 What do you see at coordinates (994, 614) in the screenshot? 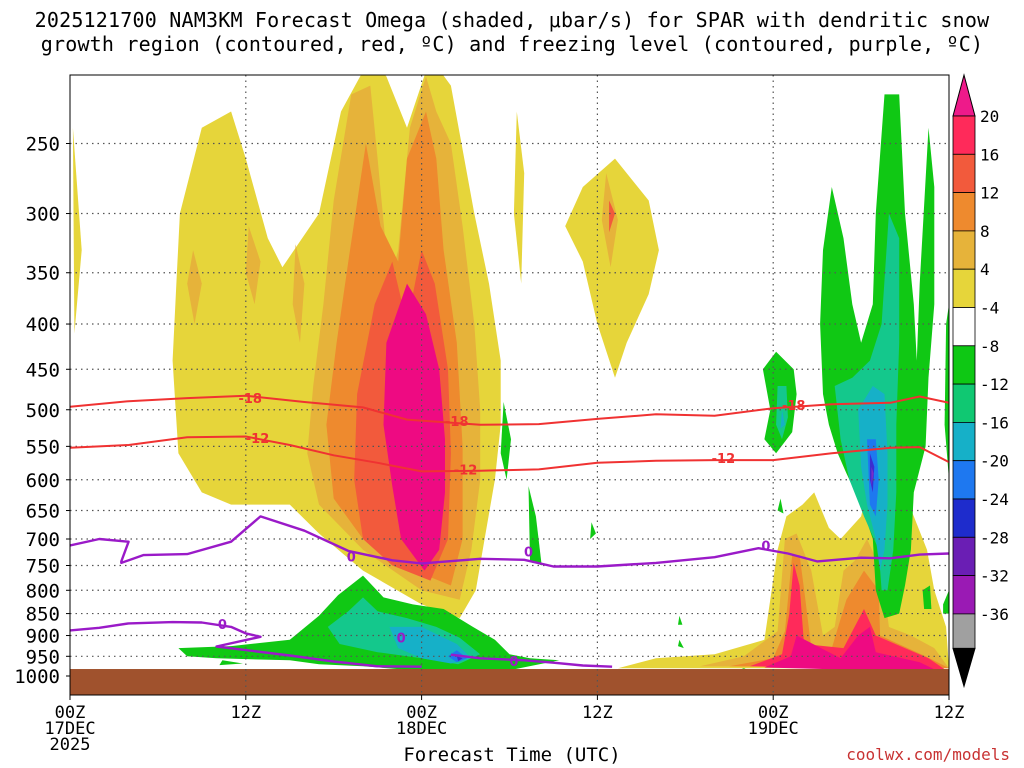
I see `colorbar-label: -36` at bounding box center [994, 614].